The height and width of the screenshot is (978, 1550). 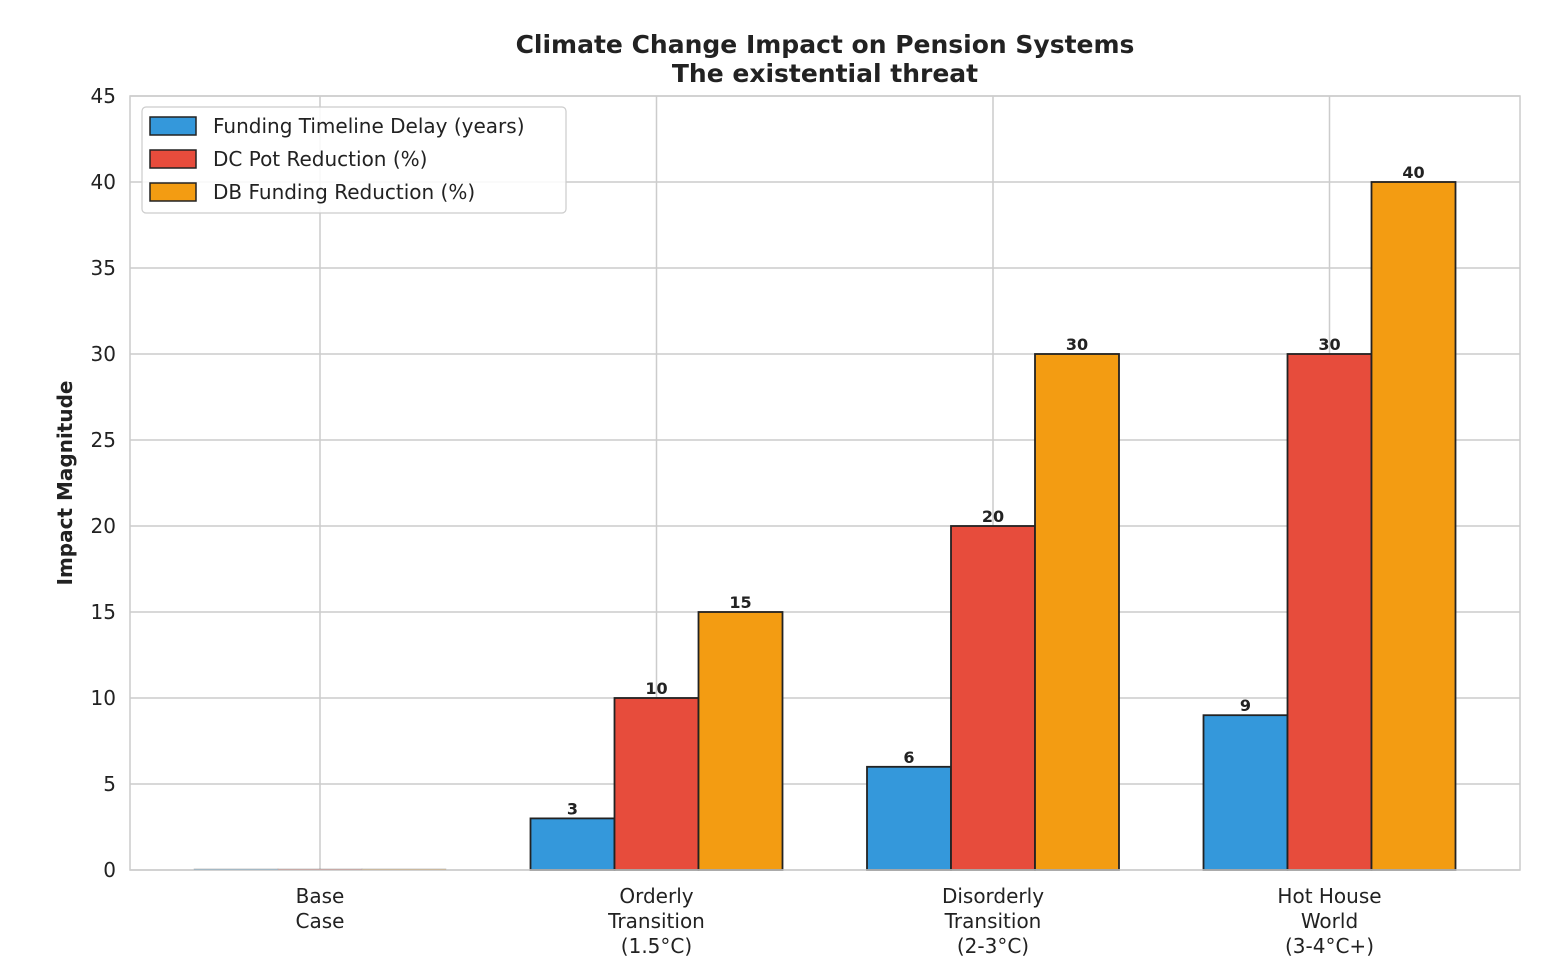 I want to click on bar-value-label: 40, so click(x=1413, y=172).